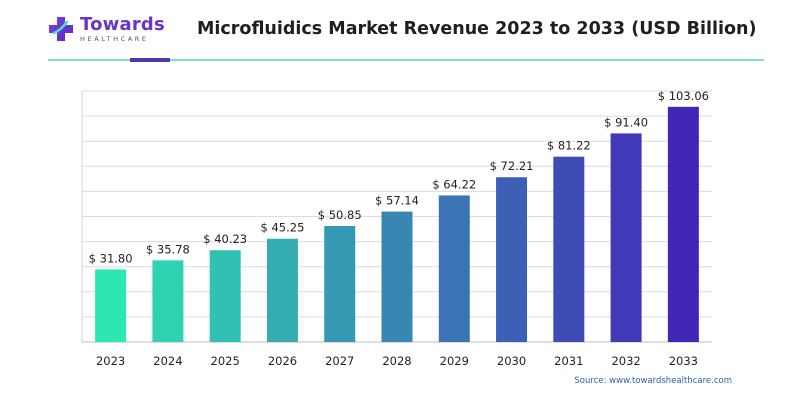 The width and height of the screenshot is (800, 414). What do you see at coordinates (167, 361) in the screenshot?
I see `x-tick-label-2024: 2024` at bounding box center [167, 361].